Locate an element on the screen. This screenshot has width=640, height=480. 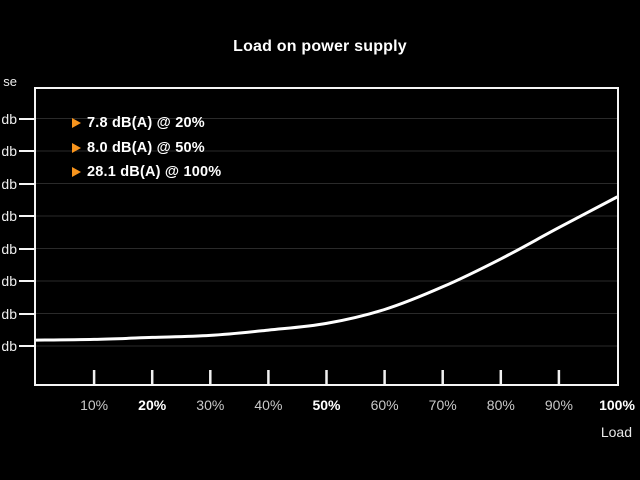
x-axis-tick-label: 10% is located at coordinates (94, 405).